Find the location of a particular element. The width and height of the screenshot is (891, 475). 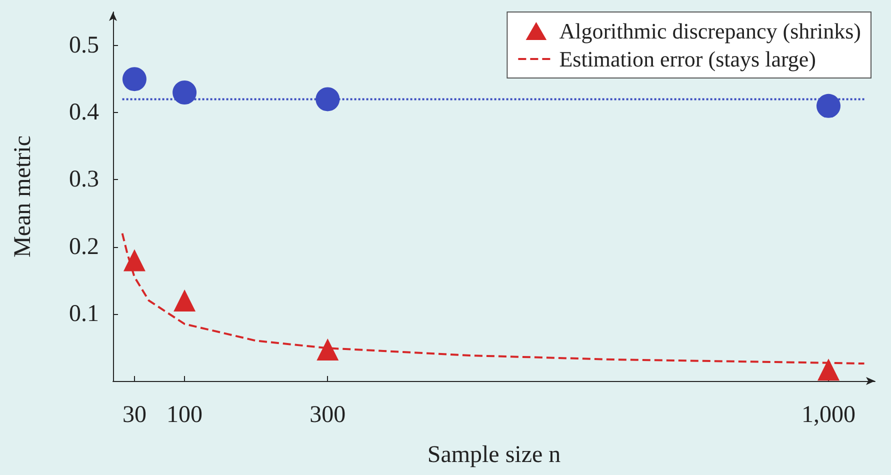

y-tick-label: 0.2 is located at coordinates (84, 247).